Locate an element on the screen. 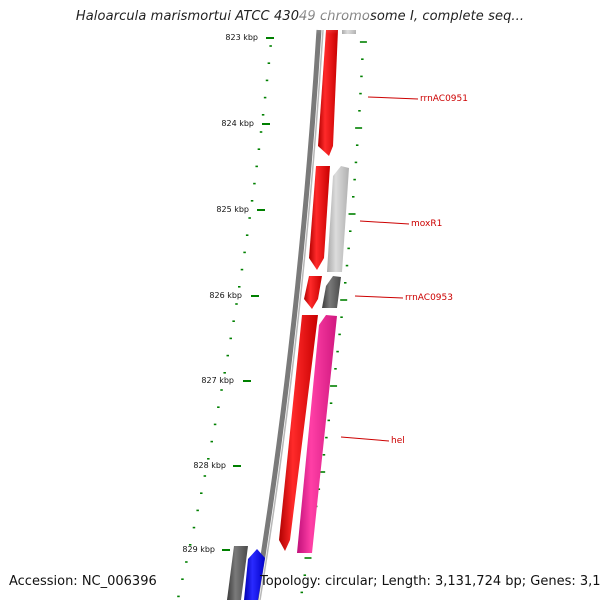 This screenshot has width=600, height=600. gene-grey-bottom is located at coordinates (237, 573).